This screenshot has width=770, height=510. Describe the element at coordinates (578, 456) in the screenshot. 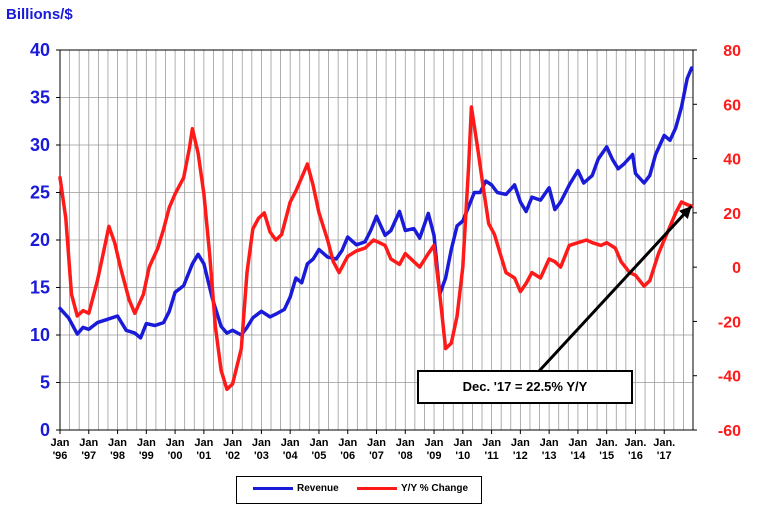

I see `x-tick-label-year: '14` at that location.